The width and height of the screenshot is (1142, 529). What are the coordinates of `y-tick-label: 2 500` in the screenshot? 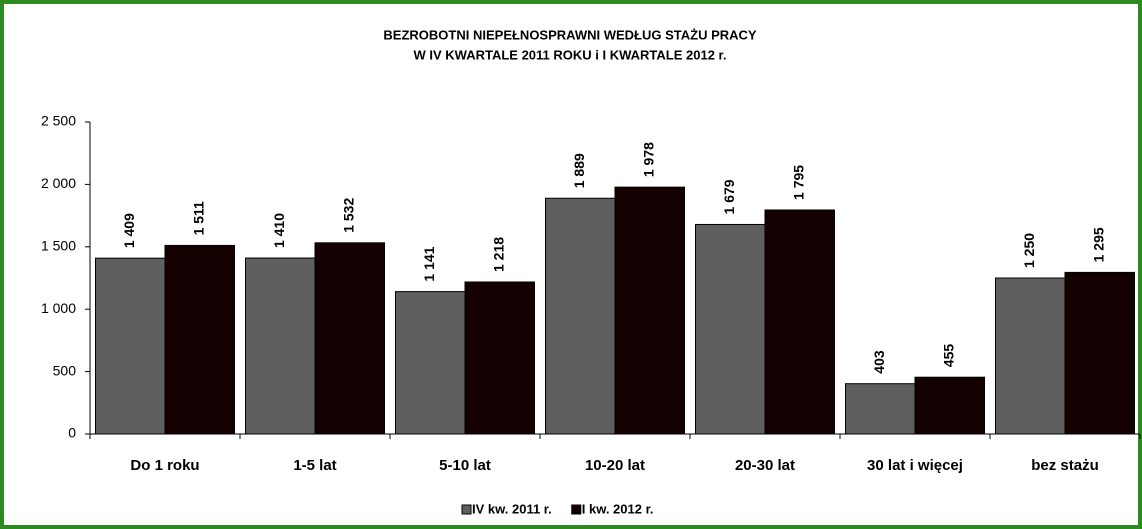 It's located at (58, 121).